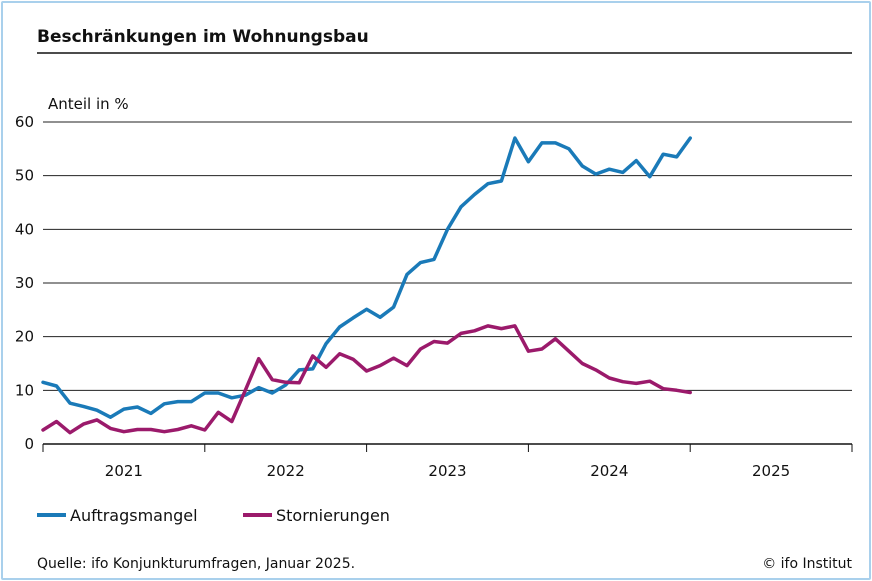  Describe the element at coordinates (24, 229) in the screenshot. I see `y-tick-label: 40` at that location.